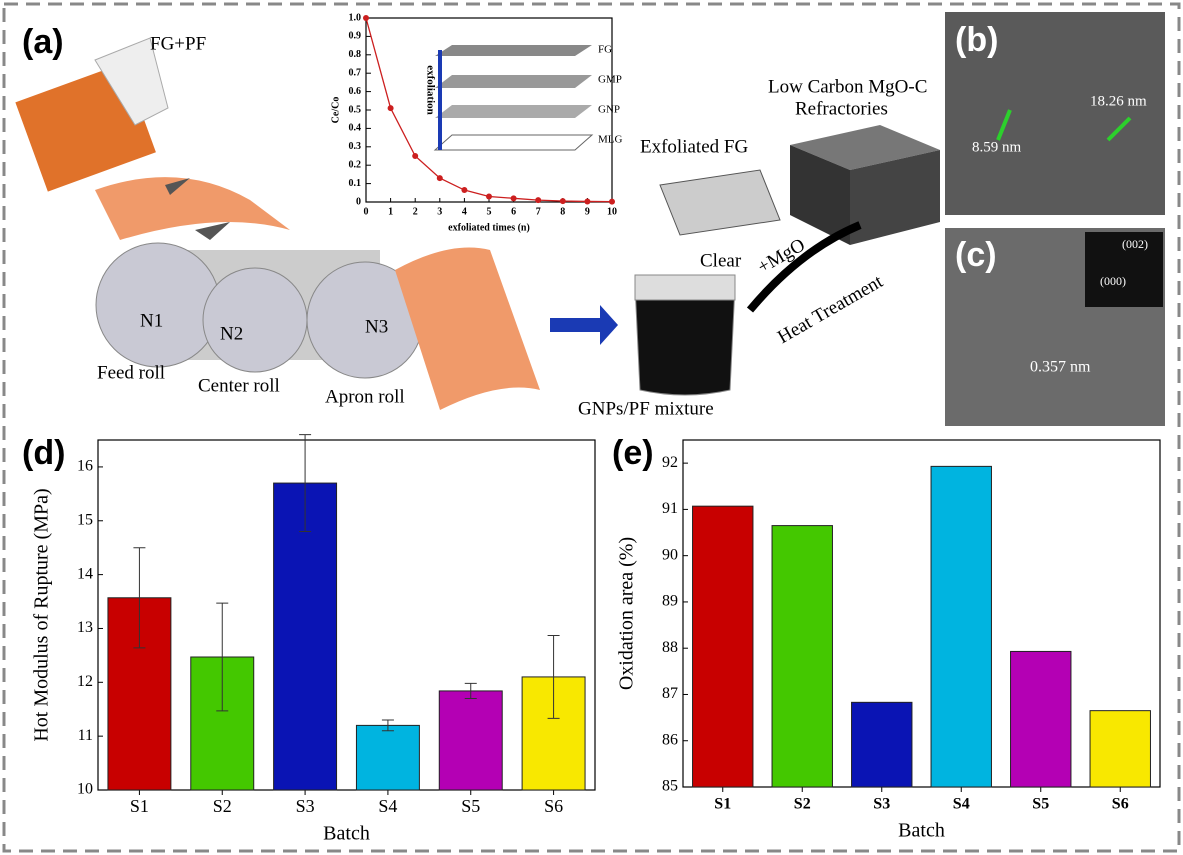 The width and height of the screenshot is (1183, 855). Describe the element at coordinates (85, 627) in the screenshot. I see `y-tick-label: 13` at that location.